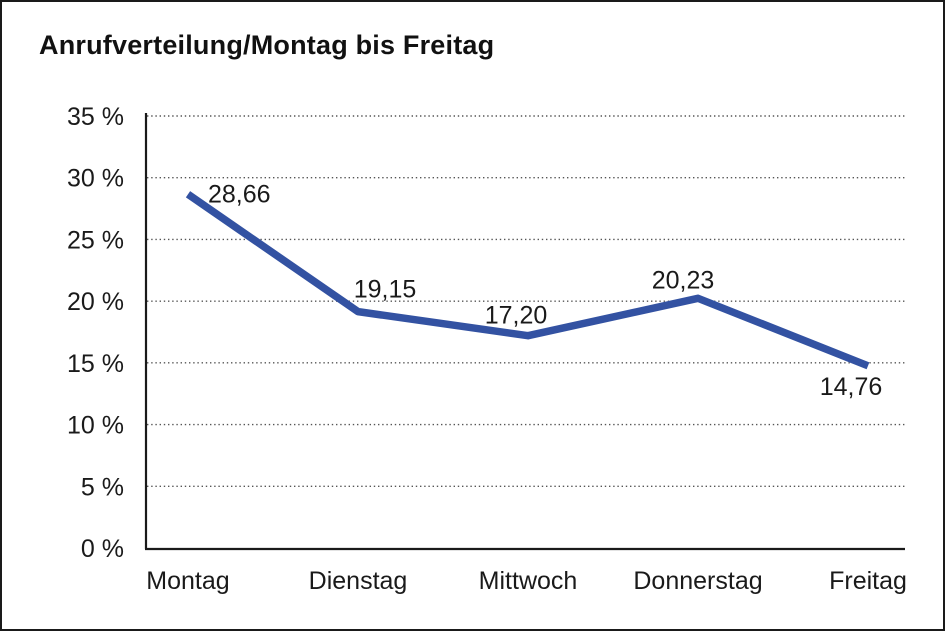 The height and width of the screenshot is (631, 945). What do you see at coordinates (102, 549) in the screenshot?
I see `y-tick-label: 0 %` at bounding box center [102, 549].